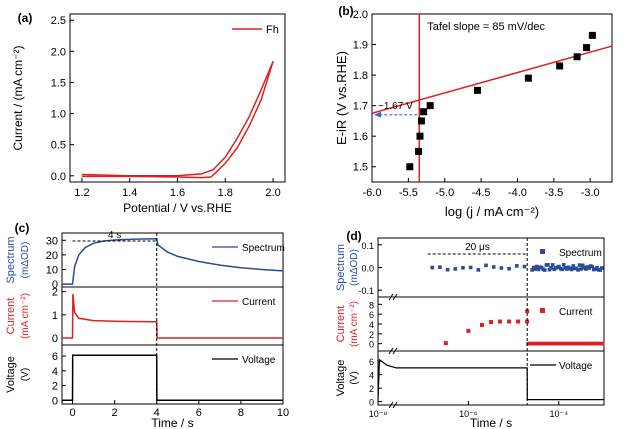  Describe the element at coordinates (55, 316) in the screenshot. I see `y-tick-label: 1` at that location.